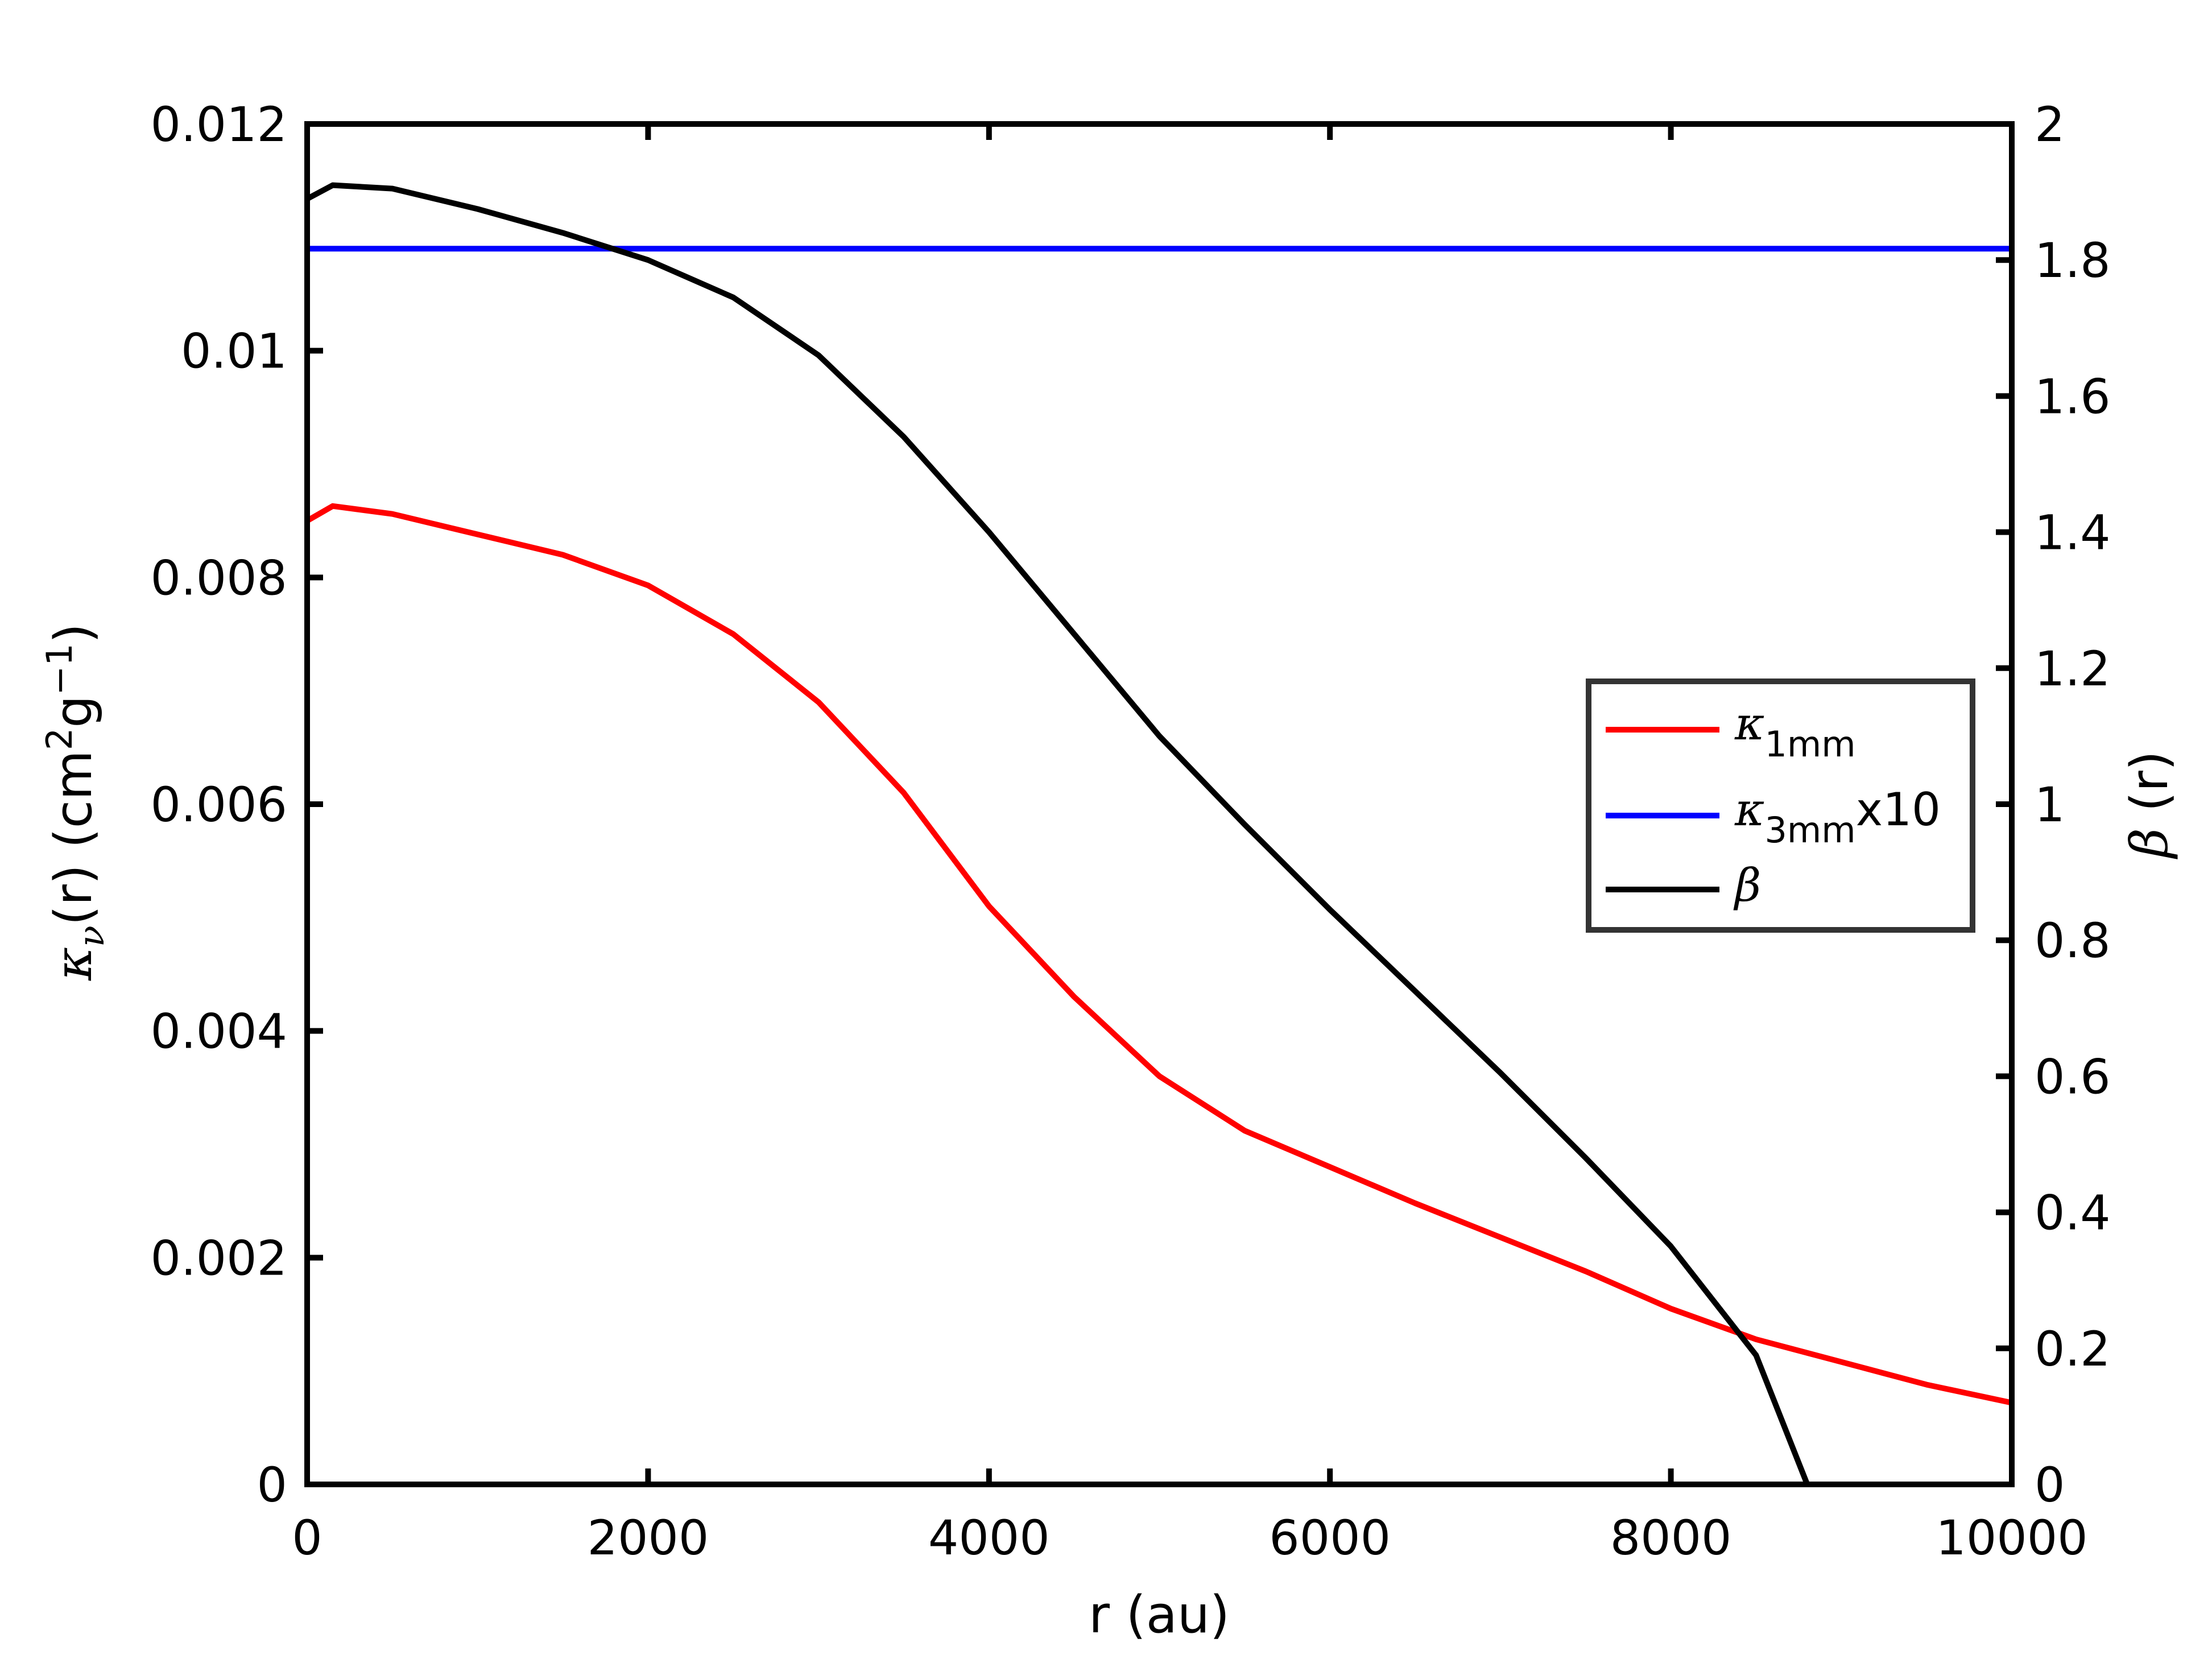 Image resolution: width=2212 pixels, height=1659 pixels. Describe the element at coordinates (2050, 125) in the screenshot. I see `right-tick-label: 2` at that location.